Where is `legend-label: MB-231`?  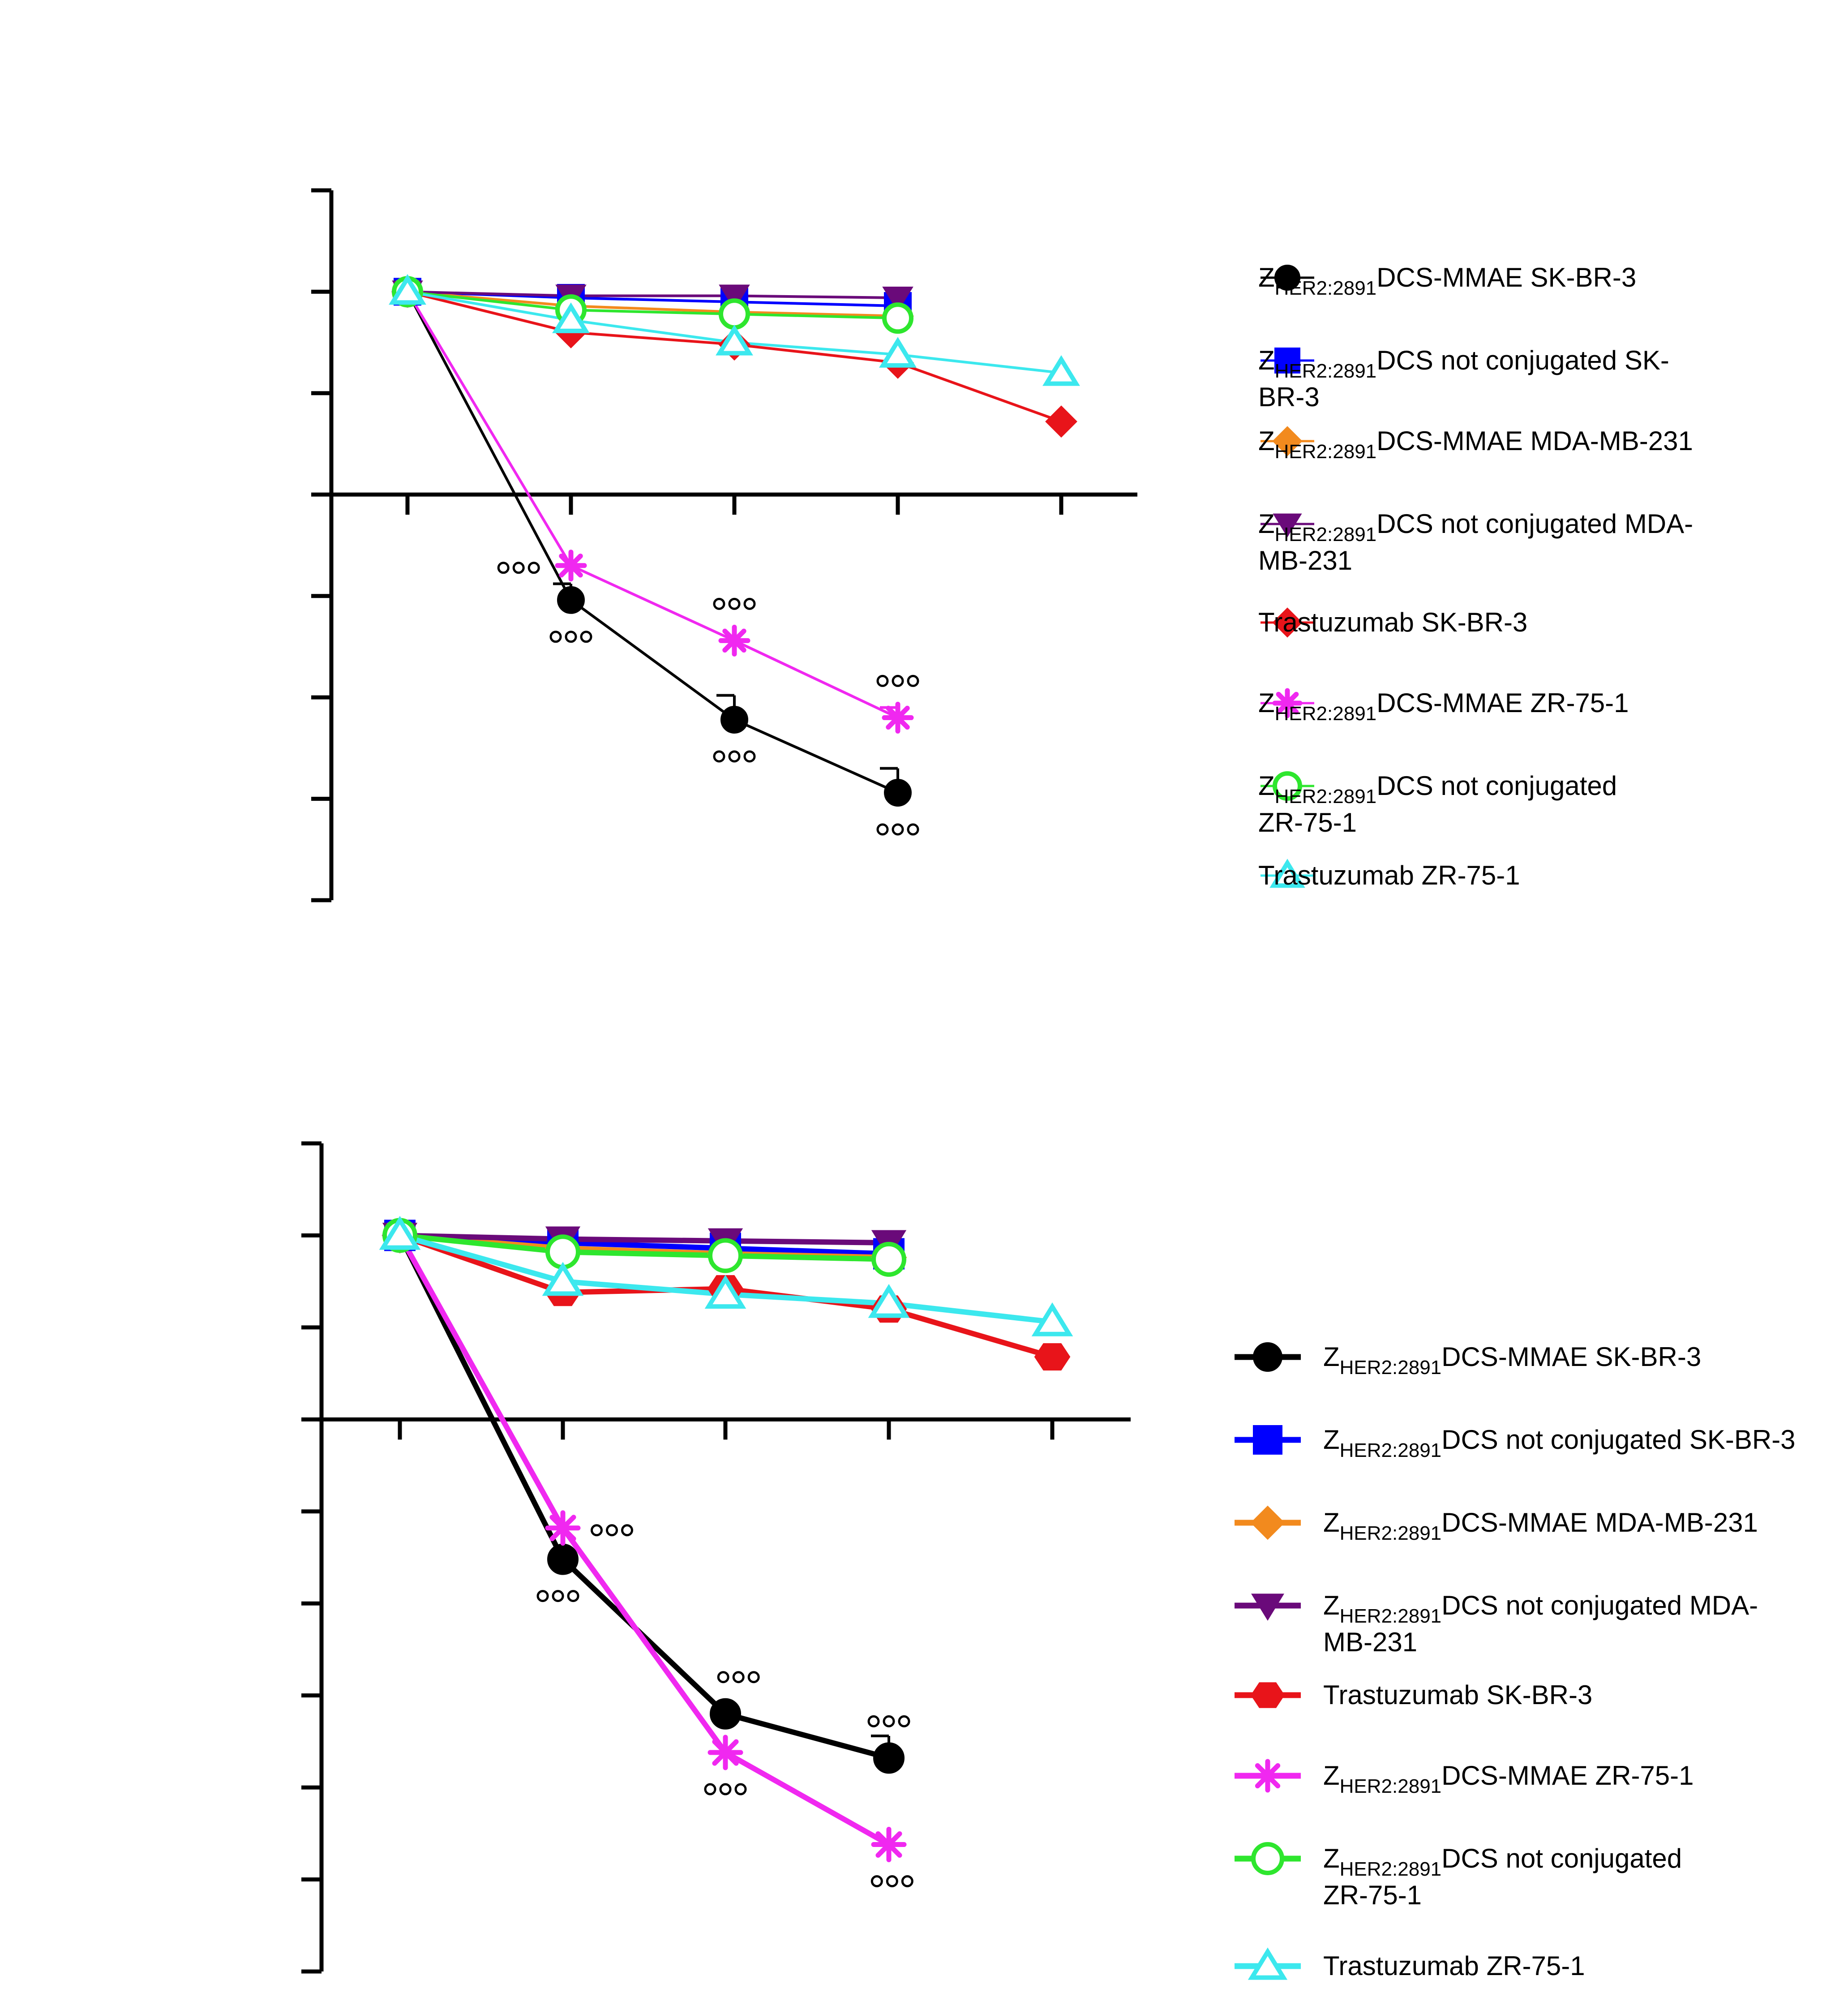
legend-label: MB-231 is located at coordinates (1305, 560).